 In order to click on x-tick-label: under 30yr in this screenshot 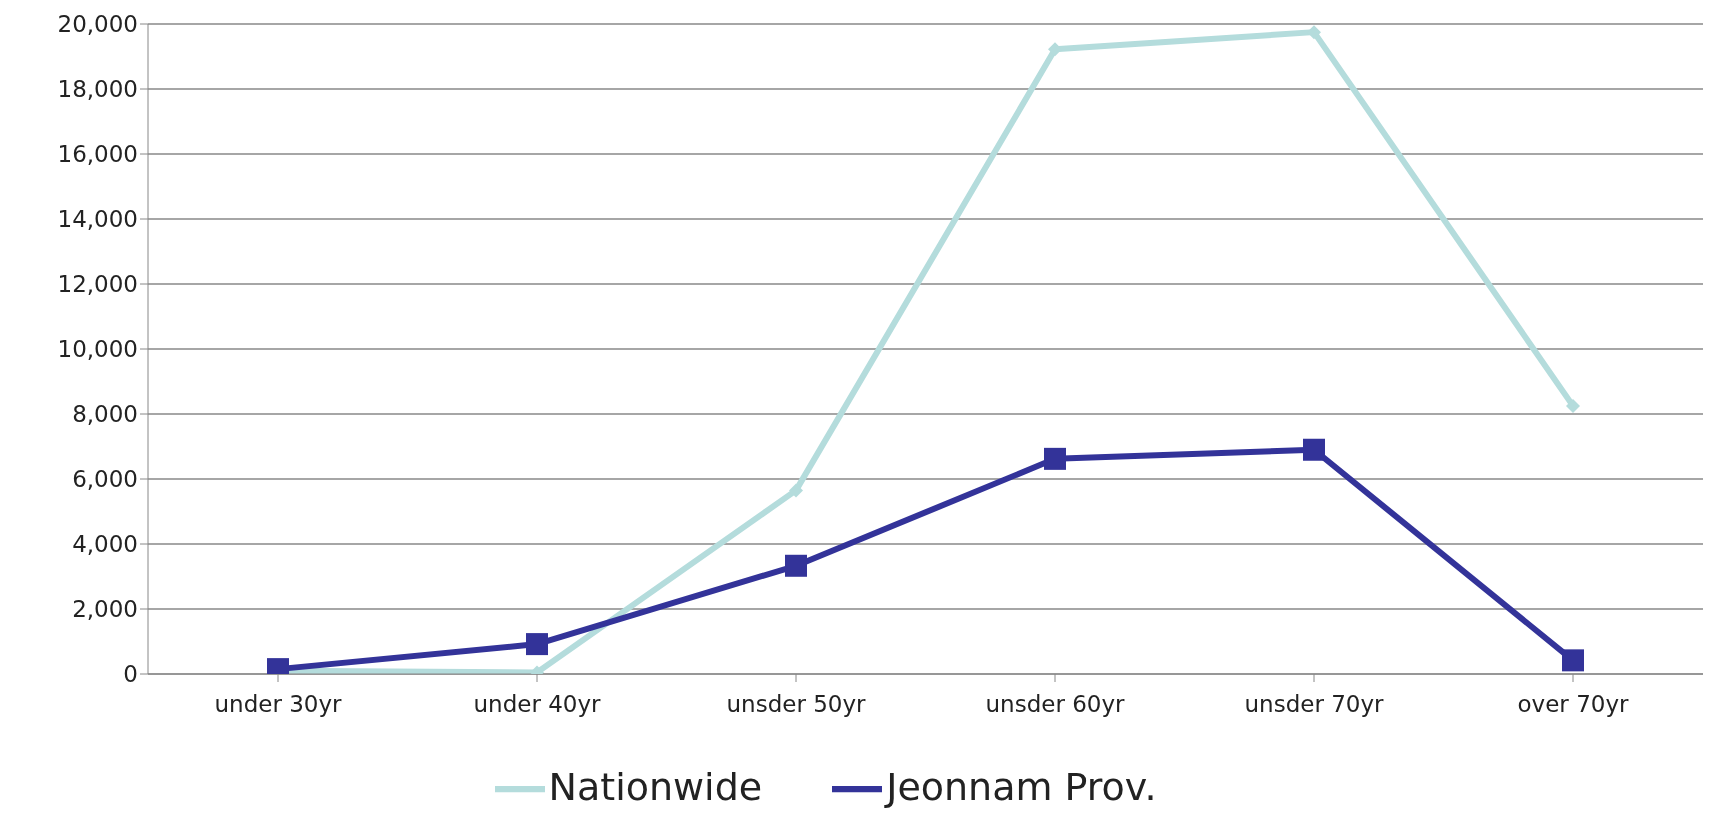, I will do `click(278, 704)`.